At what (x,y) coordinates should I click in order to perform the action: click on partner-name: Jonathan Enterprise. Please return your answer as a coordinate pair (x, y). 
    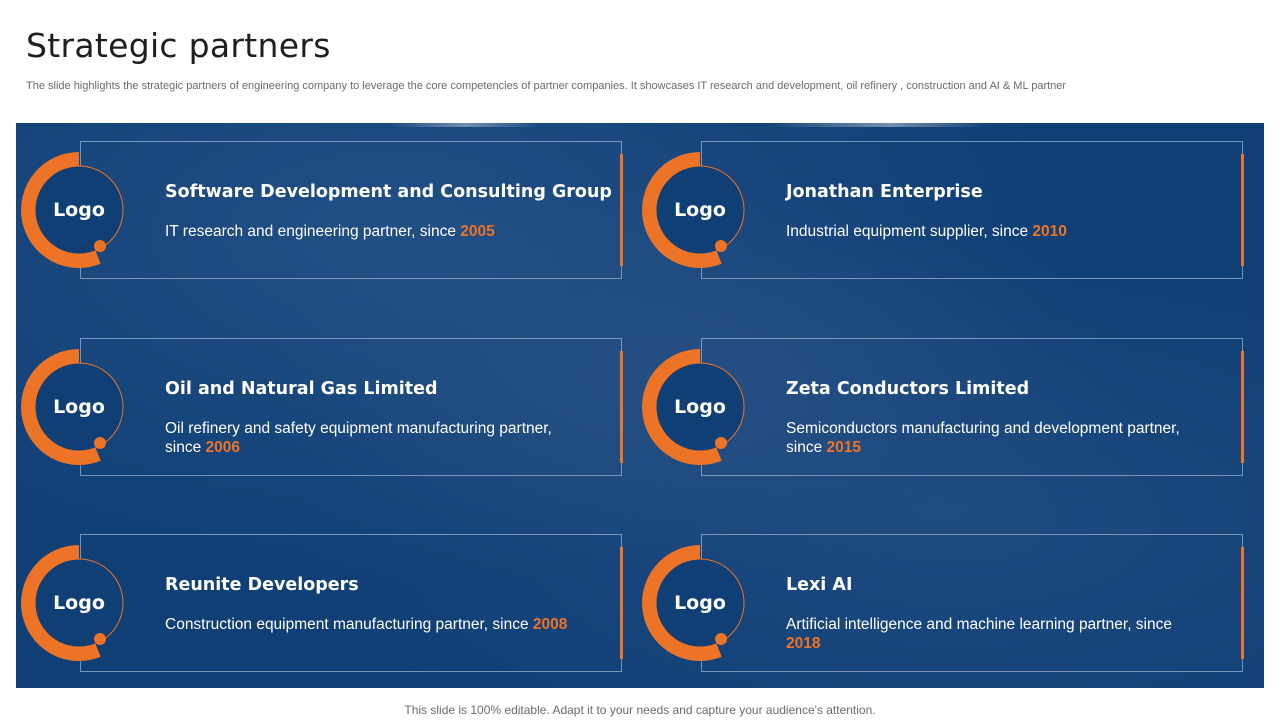
    Looking at the image, I should click on (884, 192).